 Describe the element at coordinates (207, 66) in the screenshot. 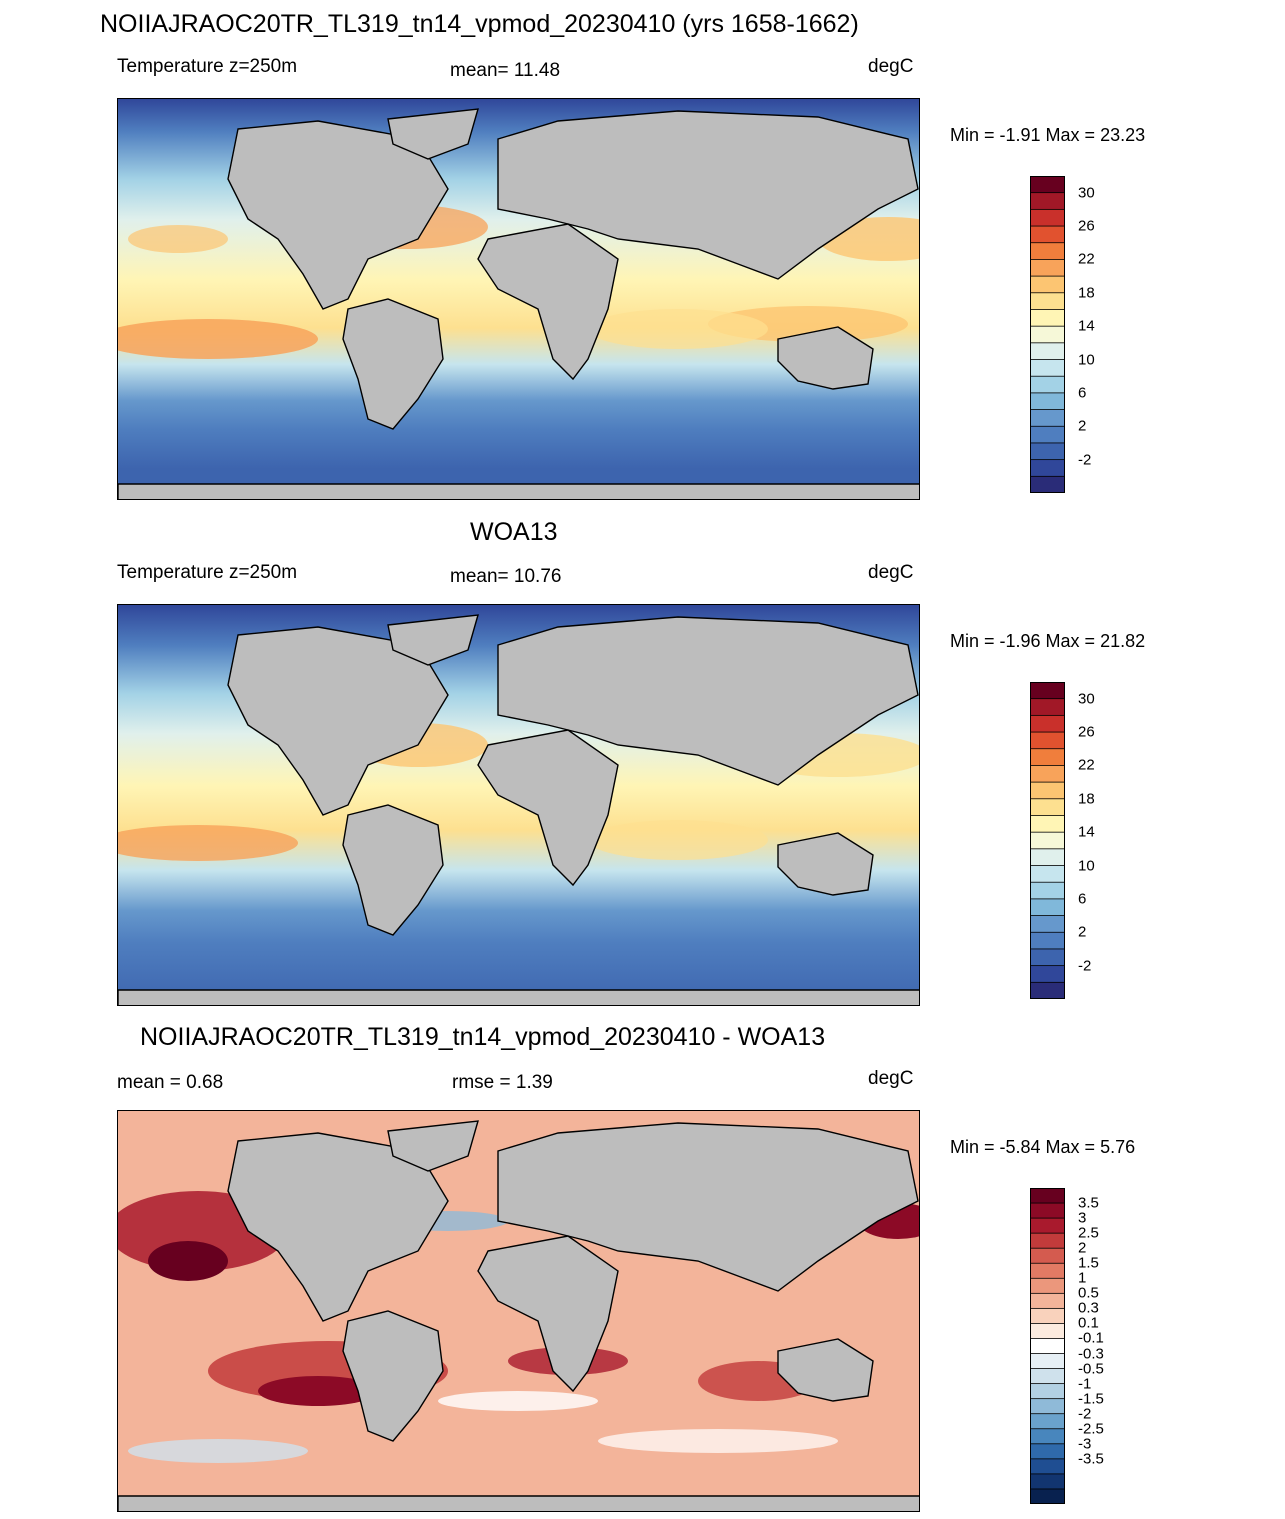

I see `panel1-left-label: Temperature z=250m` at that location.